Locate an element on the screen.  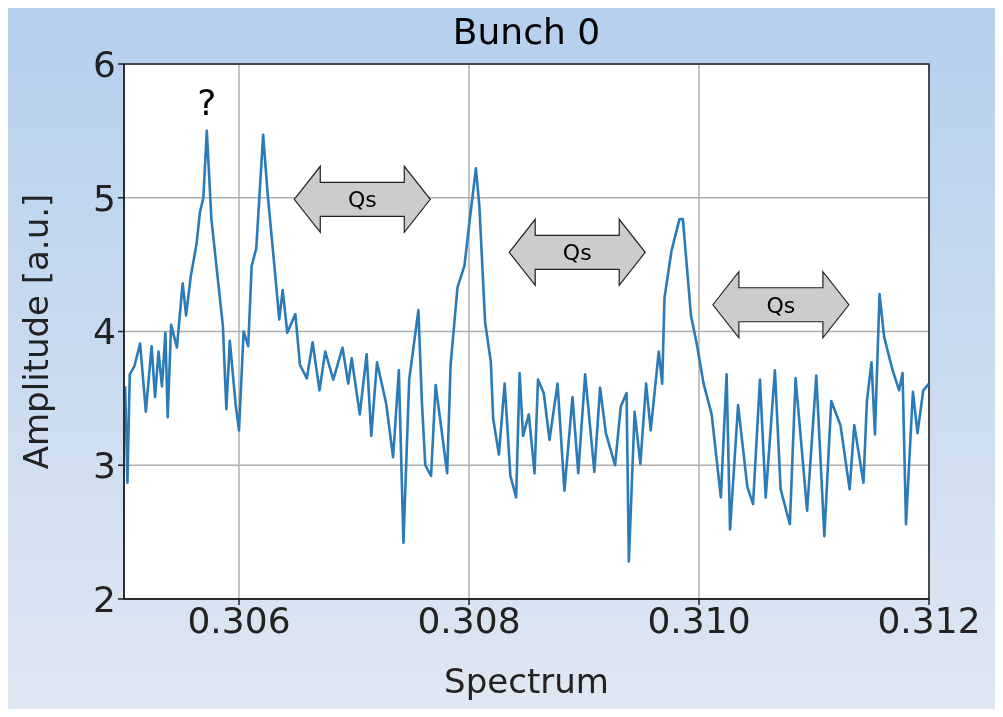
chart-title: Bunch 0 is located at coordinates (526, 32).